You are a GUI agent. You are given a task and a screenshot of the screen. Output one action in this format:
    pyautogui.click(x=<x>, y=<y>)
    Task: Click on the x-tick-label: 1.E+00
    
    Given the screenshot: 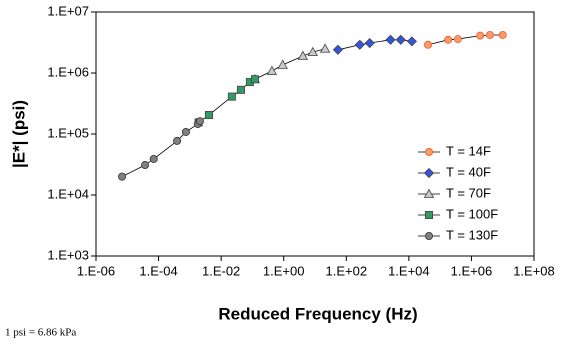 What is the action you would take?
    pyautogui.click(x=284, y=270)
    